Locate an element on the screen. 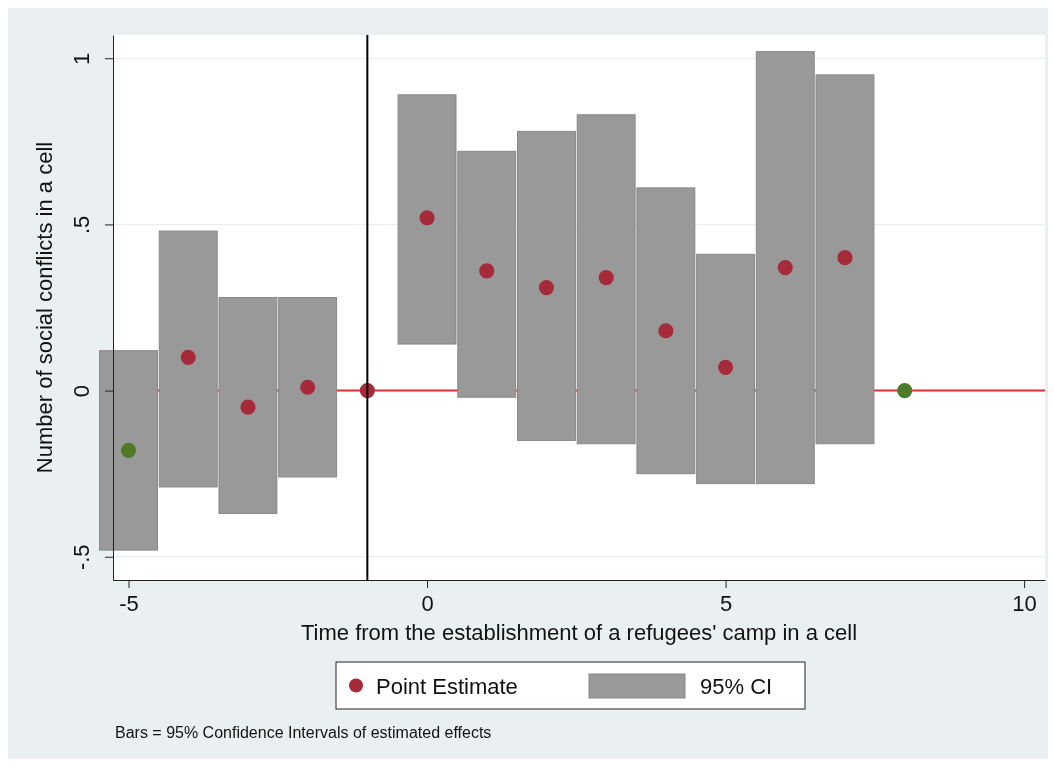 The image size is (1054, 769). legend-label: Point Estimate is located at coordinates (447, 686).